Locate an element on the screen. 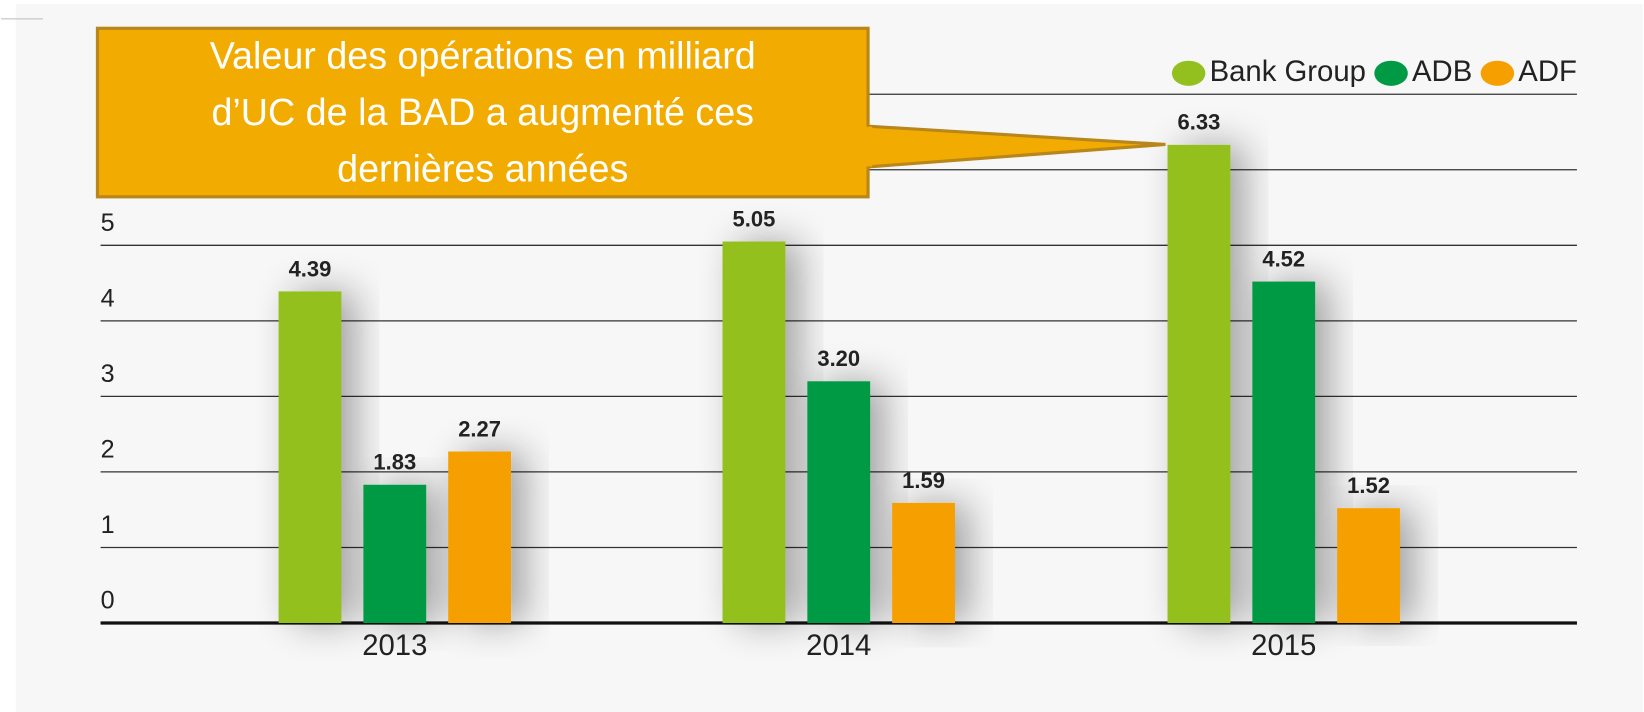  value-label: 1.59 is located at coordinates (923, 480).